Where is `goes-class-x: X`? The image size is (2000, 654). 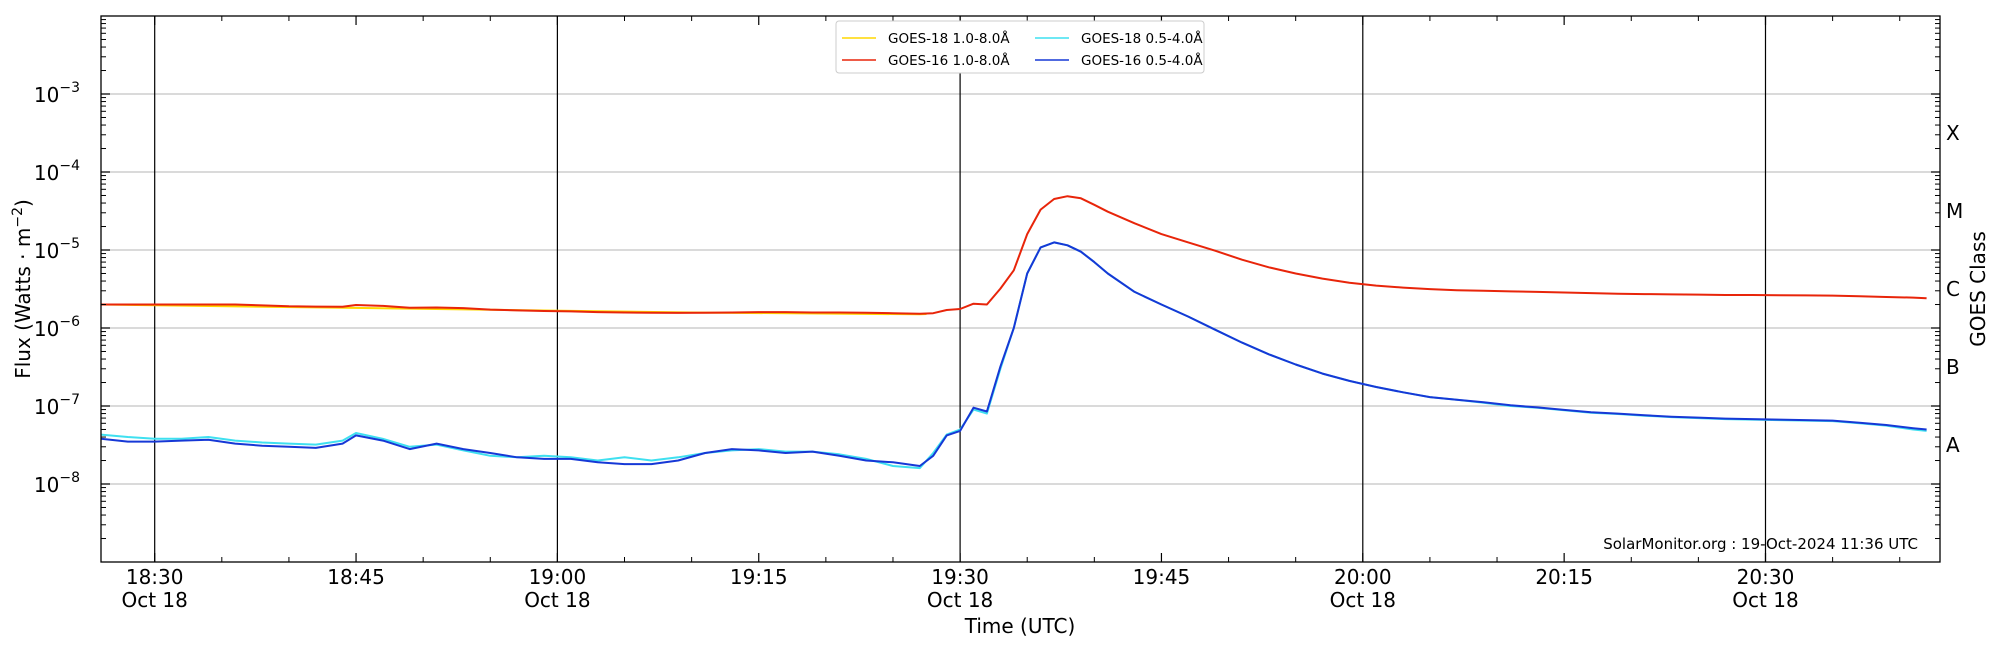
goes-class-x: X is located at coordinates (1953, 133).